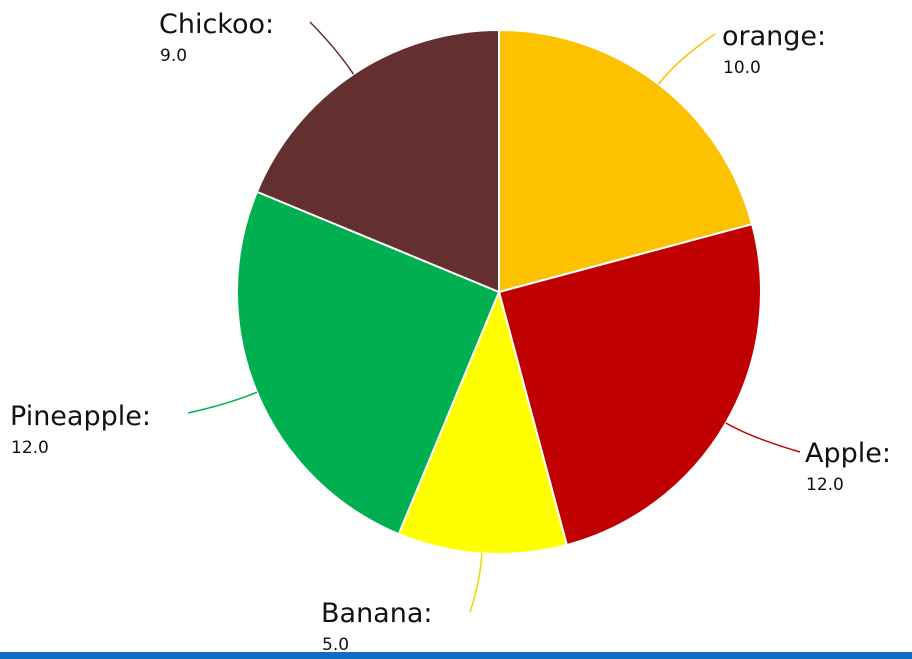 This screenshot has width=912, height=659. Describe the element at coordinates (30, 448) in the screenshot. I see `slice-value-pineapple: 12.0` at that location.